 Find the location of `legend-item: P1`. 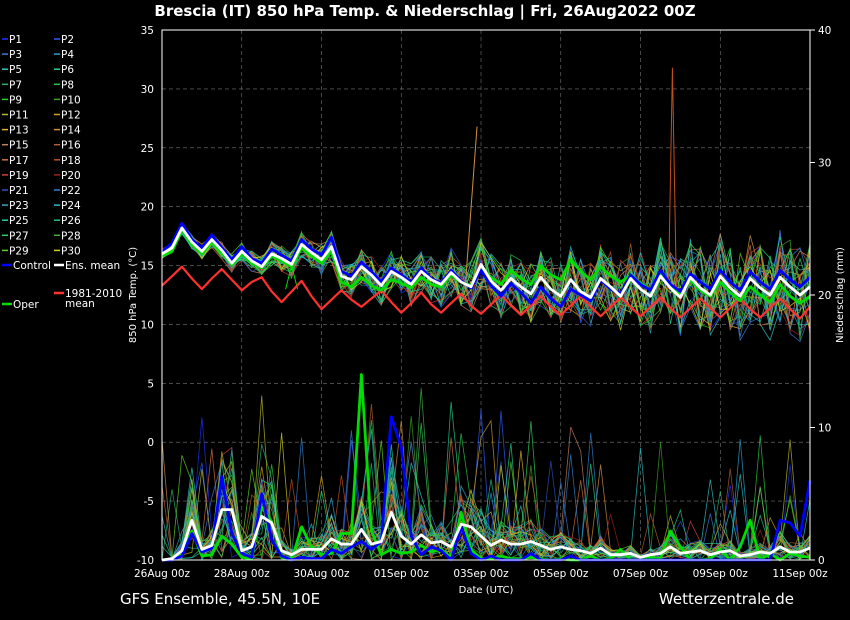

legend-item: P1 is located at coordinates (15, 40).